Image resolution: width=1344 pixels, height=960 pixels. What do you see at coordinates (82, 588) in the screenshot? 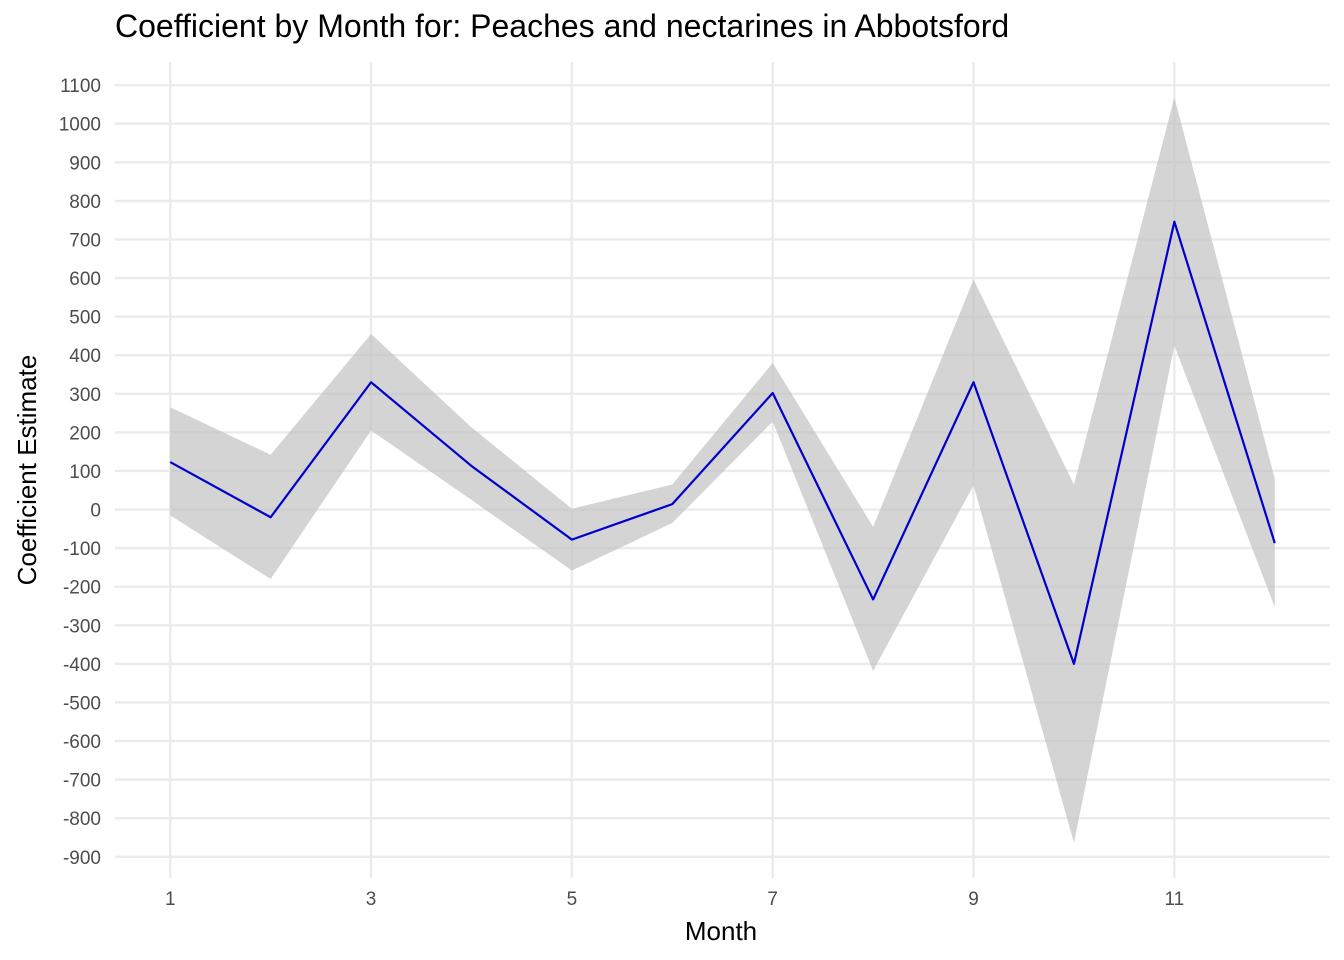
I see `y-tick-label: -200` at bounding box center [82, 588].